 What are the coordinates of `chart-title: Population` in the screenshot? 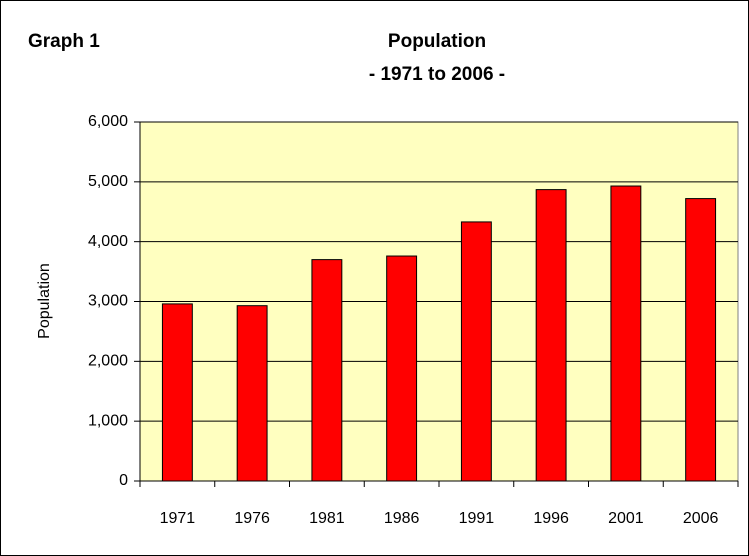 It's located at (437, 41).